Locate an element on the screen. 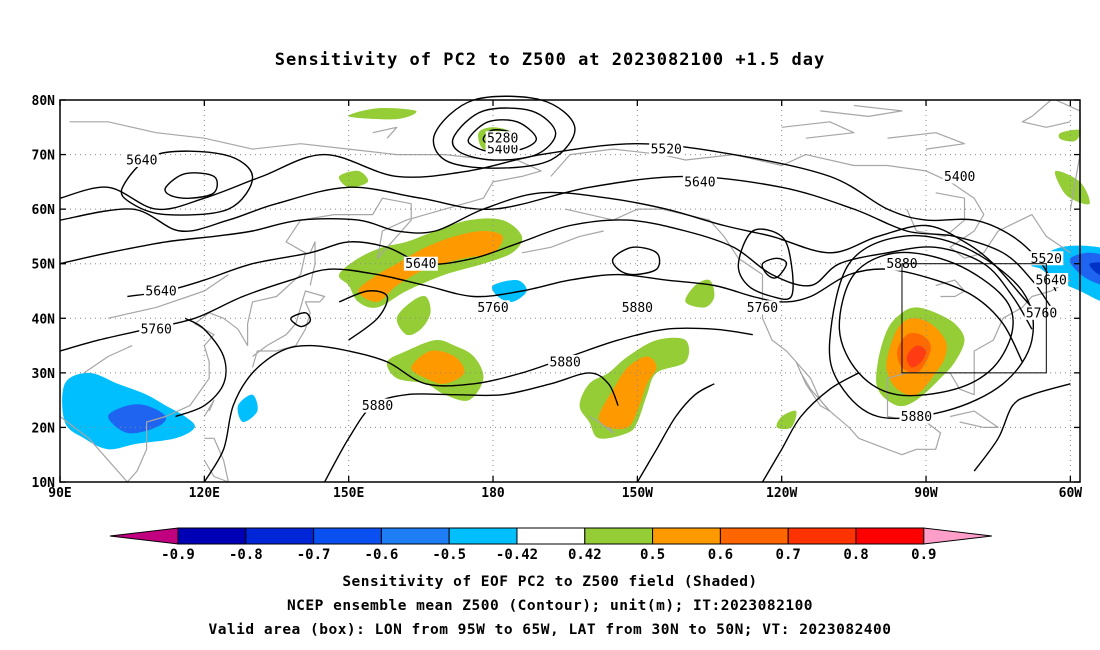 The height and width of the screenshot is (650, 1100). lon-label: 60W is located at coordinates (1071, 493).